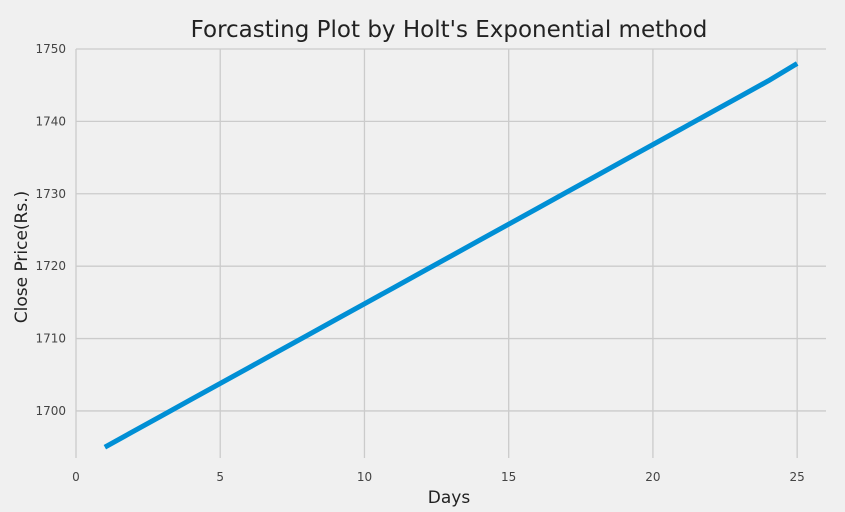 The height and width of the screenshot is (512, 845). What do you see at coordinates (50, 49) in the screenshot?
I see `y-tick-label: 1750` at bounding box center [50, 49].